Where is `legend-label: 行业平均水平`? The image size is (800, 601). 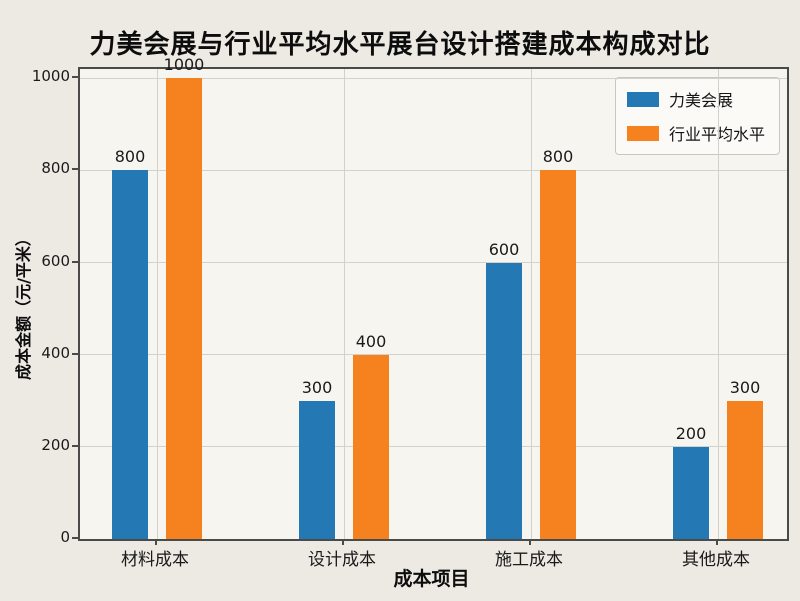 legend-label: 行业平均水平 is located at coordinates (717, 133).